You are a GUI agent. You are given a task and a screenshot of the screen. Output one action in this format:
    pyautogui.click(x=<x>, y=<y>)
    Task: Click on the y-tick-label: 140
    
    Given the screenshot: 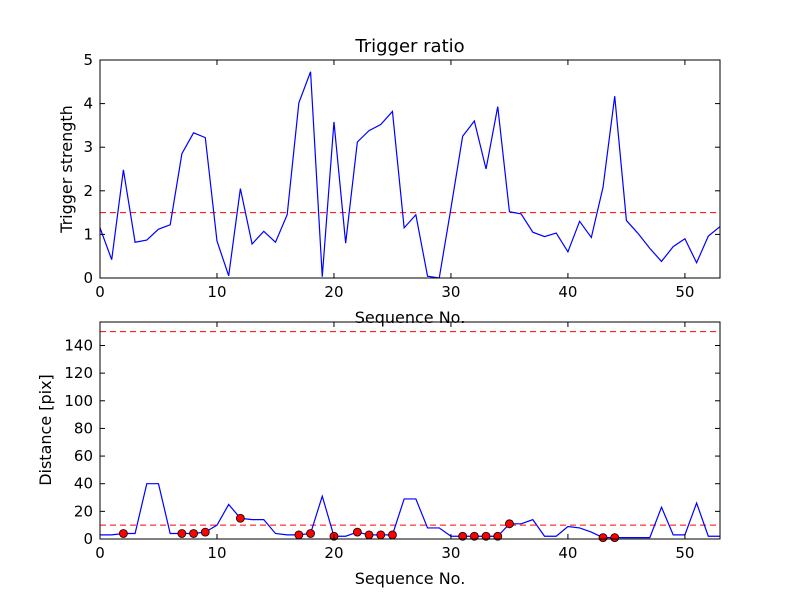 What is the action you would take?
    pyautogui.click(x=78, y=345)
    